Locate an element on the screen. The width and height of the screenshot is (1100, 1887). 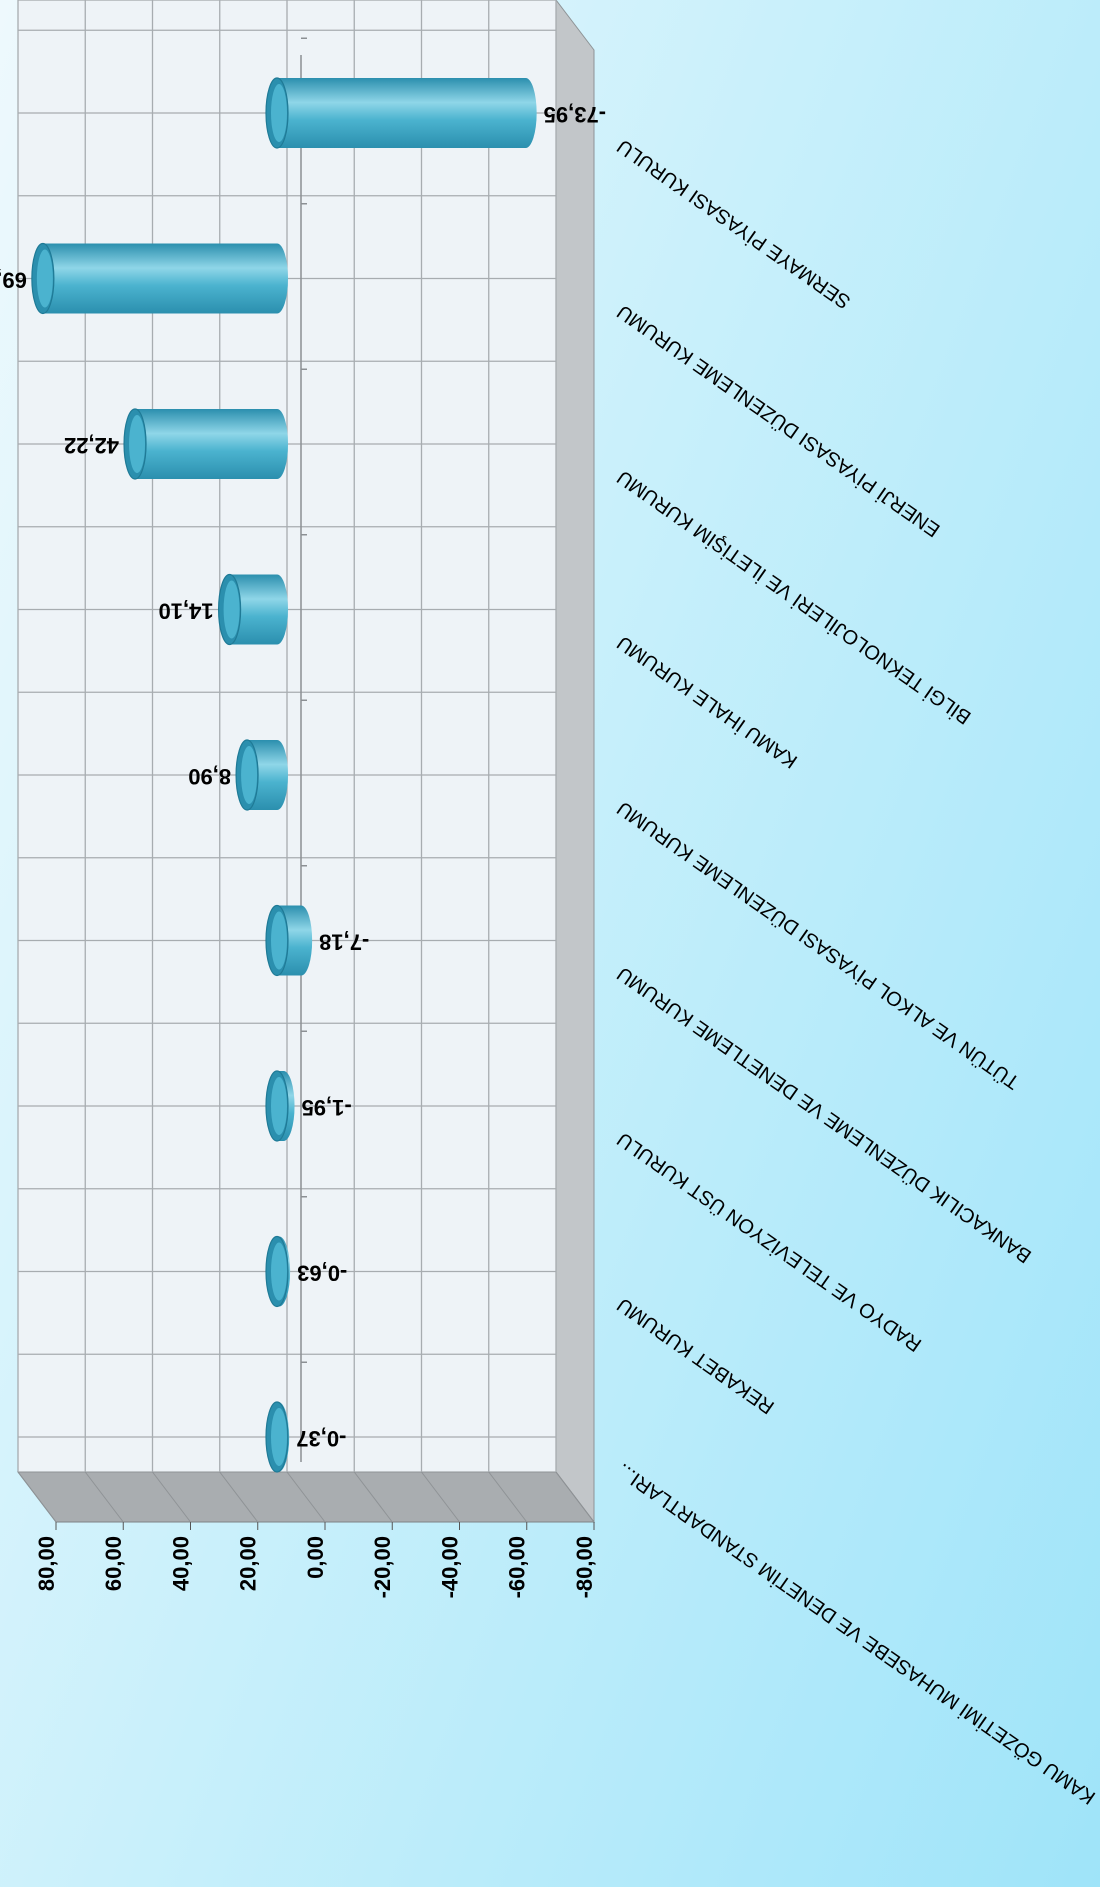
data-label: 14,10 is located at coordinates (186, 611).